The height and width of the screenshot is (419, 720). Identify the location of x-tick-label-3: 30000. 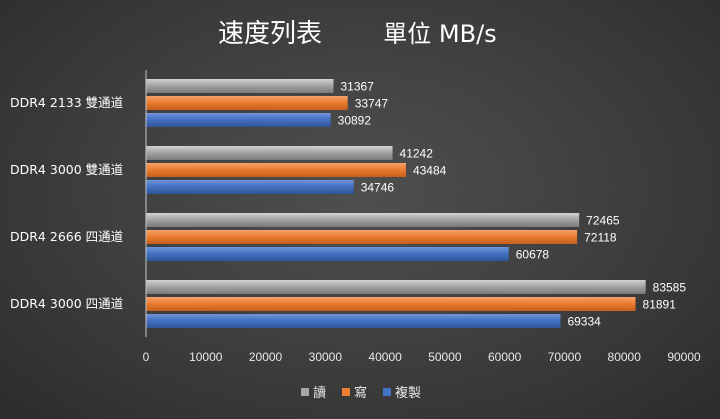
(326, 357).